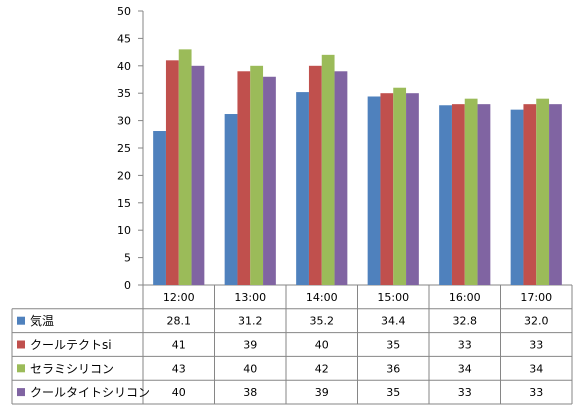  What do you see at coordinates (124, 230) in the screenshot?
I see `y-tick-label: 10` at bounding box center [124, 230].